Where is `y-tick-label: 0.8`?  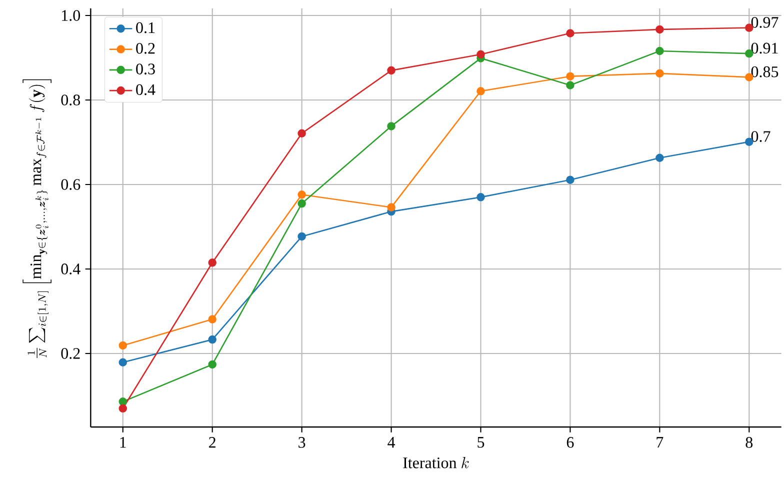
y-tick-label: 0.8 is located at coordinates (70, 100).